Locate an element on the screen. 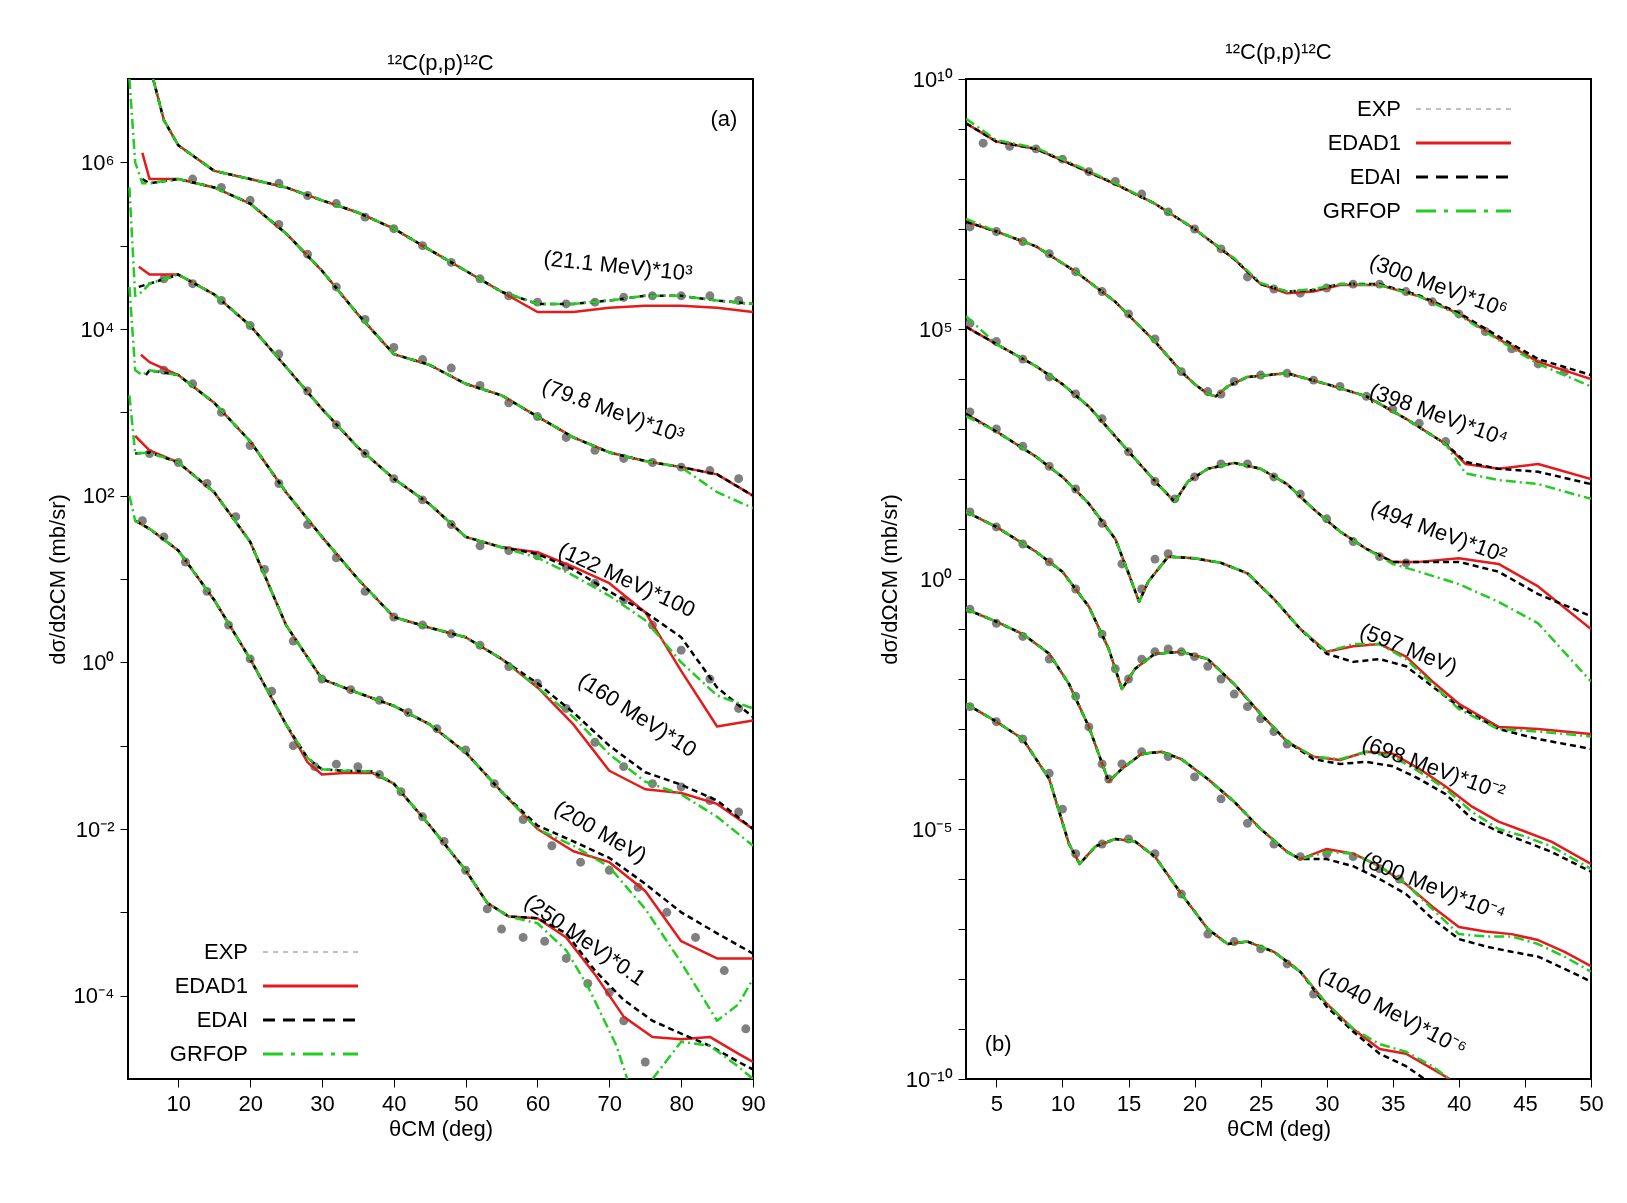 This screenshot has height=1203, width=1627. annotation: (b) is located at coordinates (998, 1043).